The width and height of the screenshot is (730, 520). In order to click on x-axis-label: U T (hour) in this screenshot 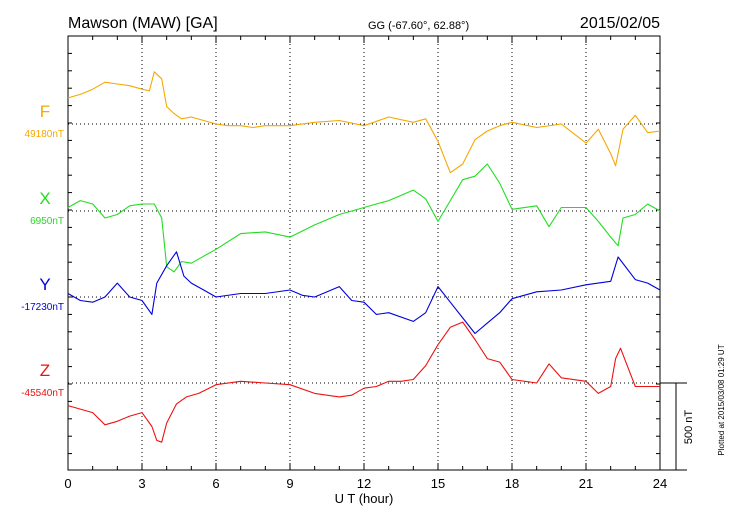, I will do `click(364, 498)`.